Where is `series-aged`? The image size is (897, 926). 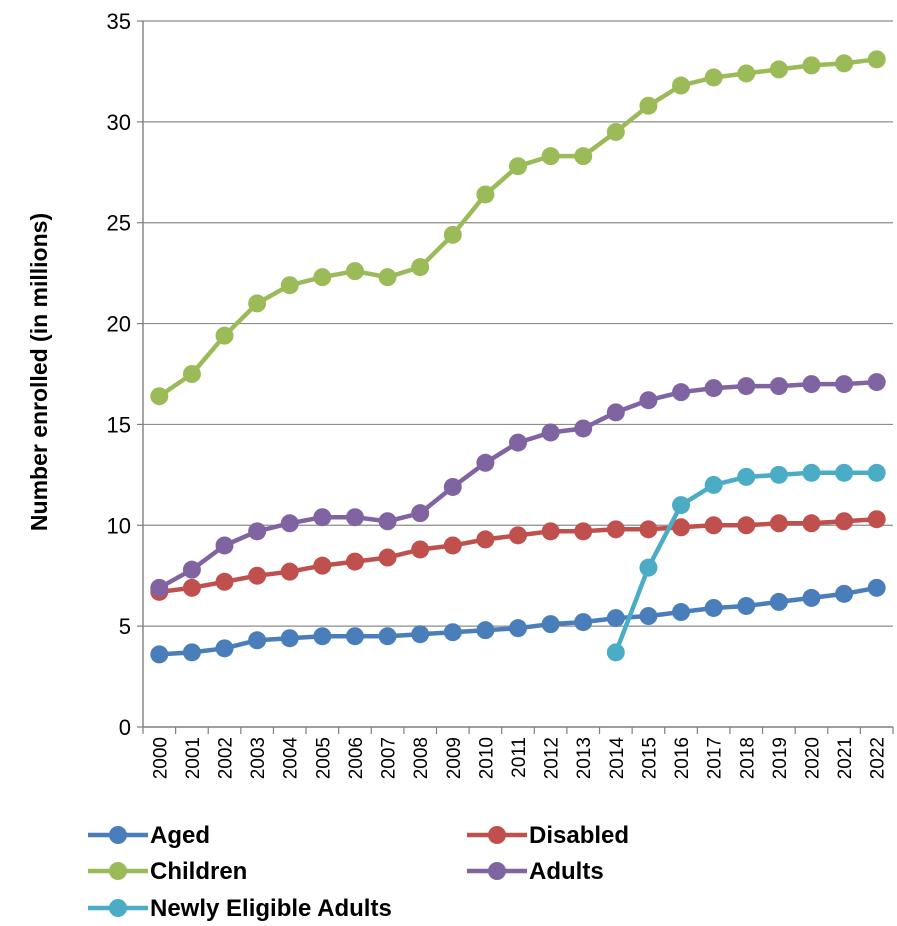
series-aged is located at coordinates (518, 621).